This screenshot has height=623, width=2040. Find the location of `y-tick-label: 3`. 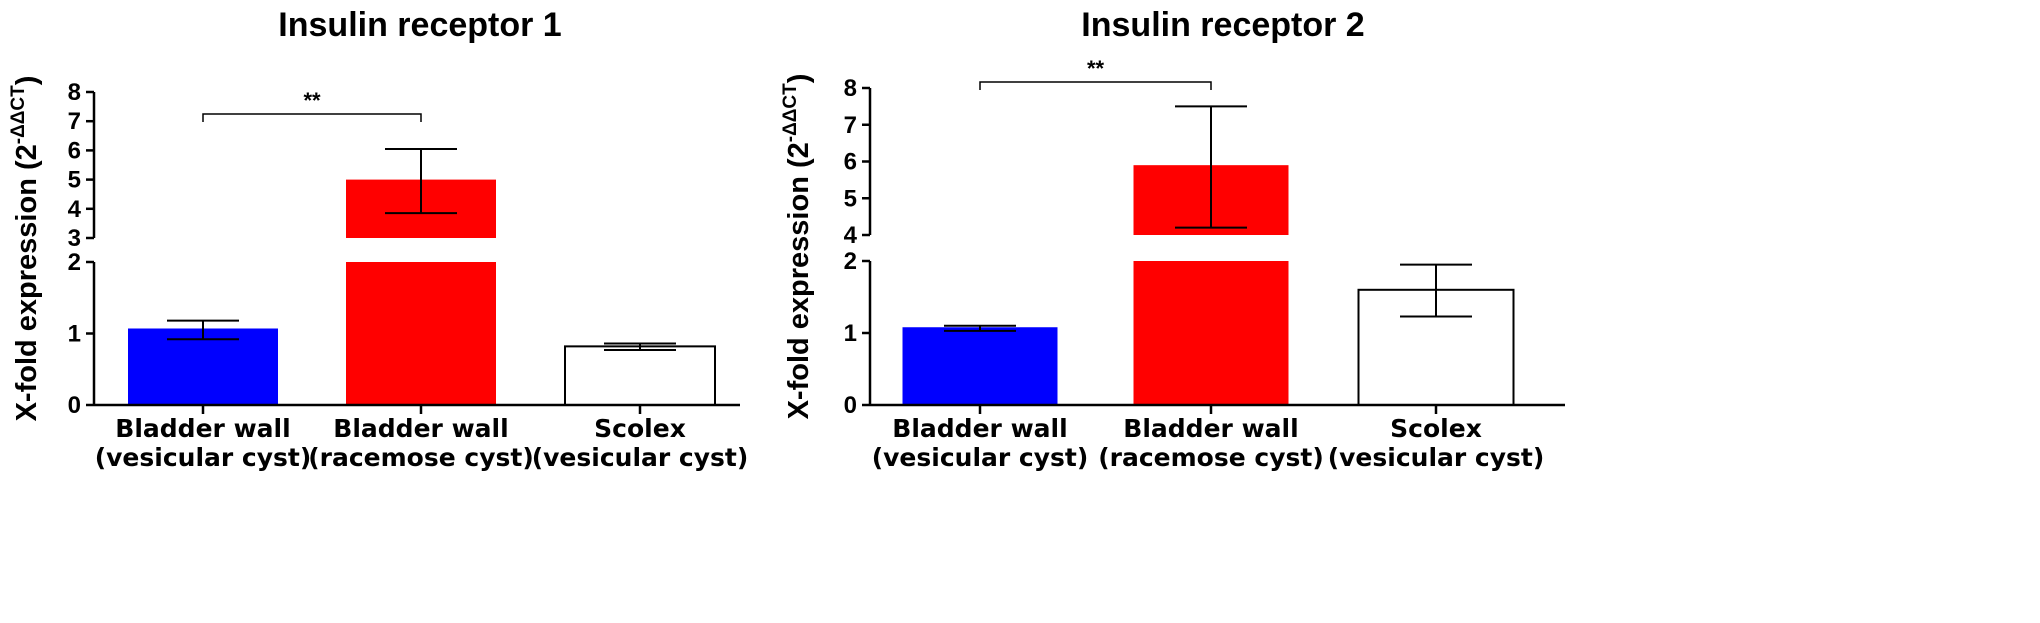

y-tick-label: 3 is located at coordinates (74, 238).